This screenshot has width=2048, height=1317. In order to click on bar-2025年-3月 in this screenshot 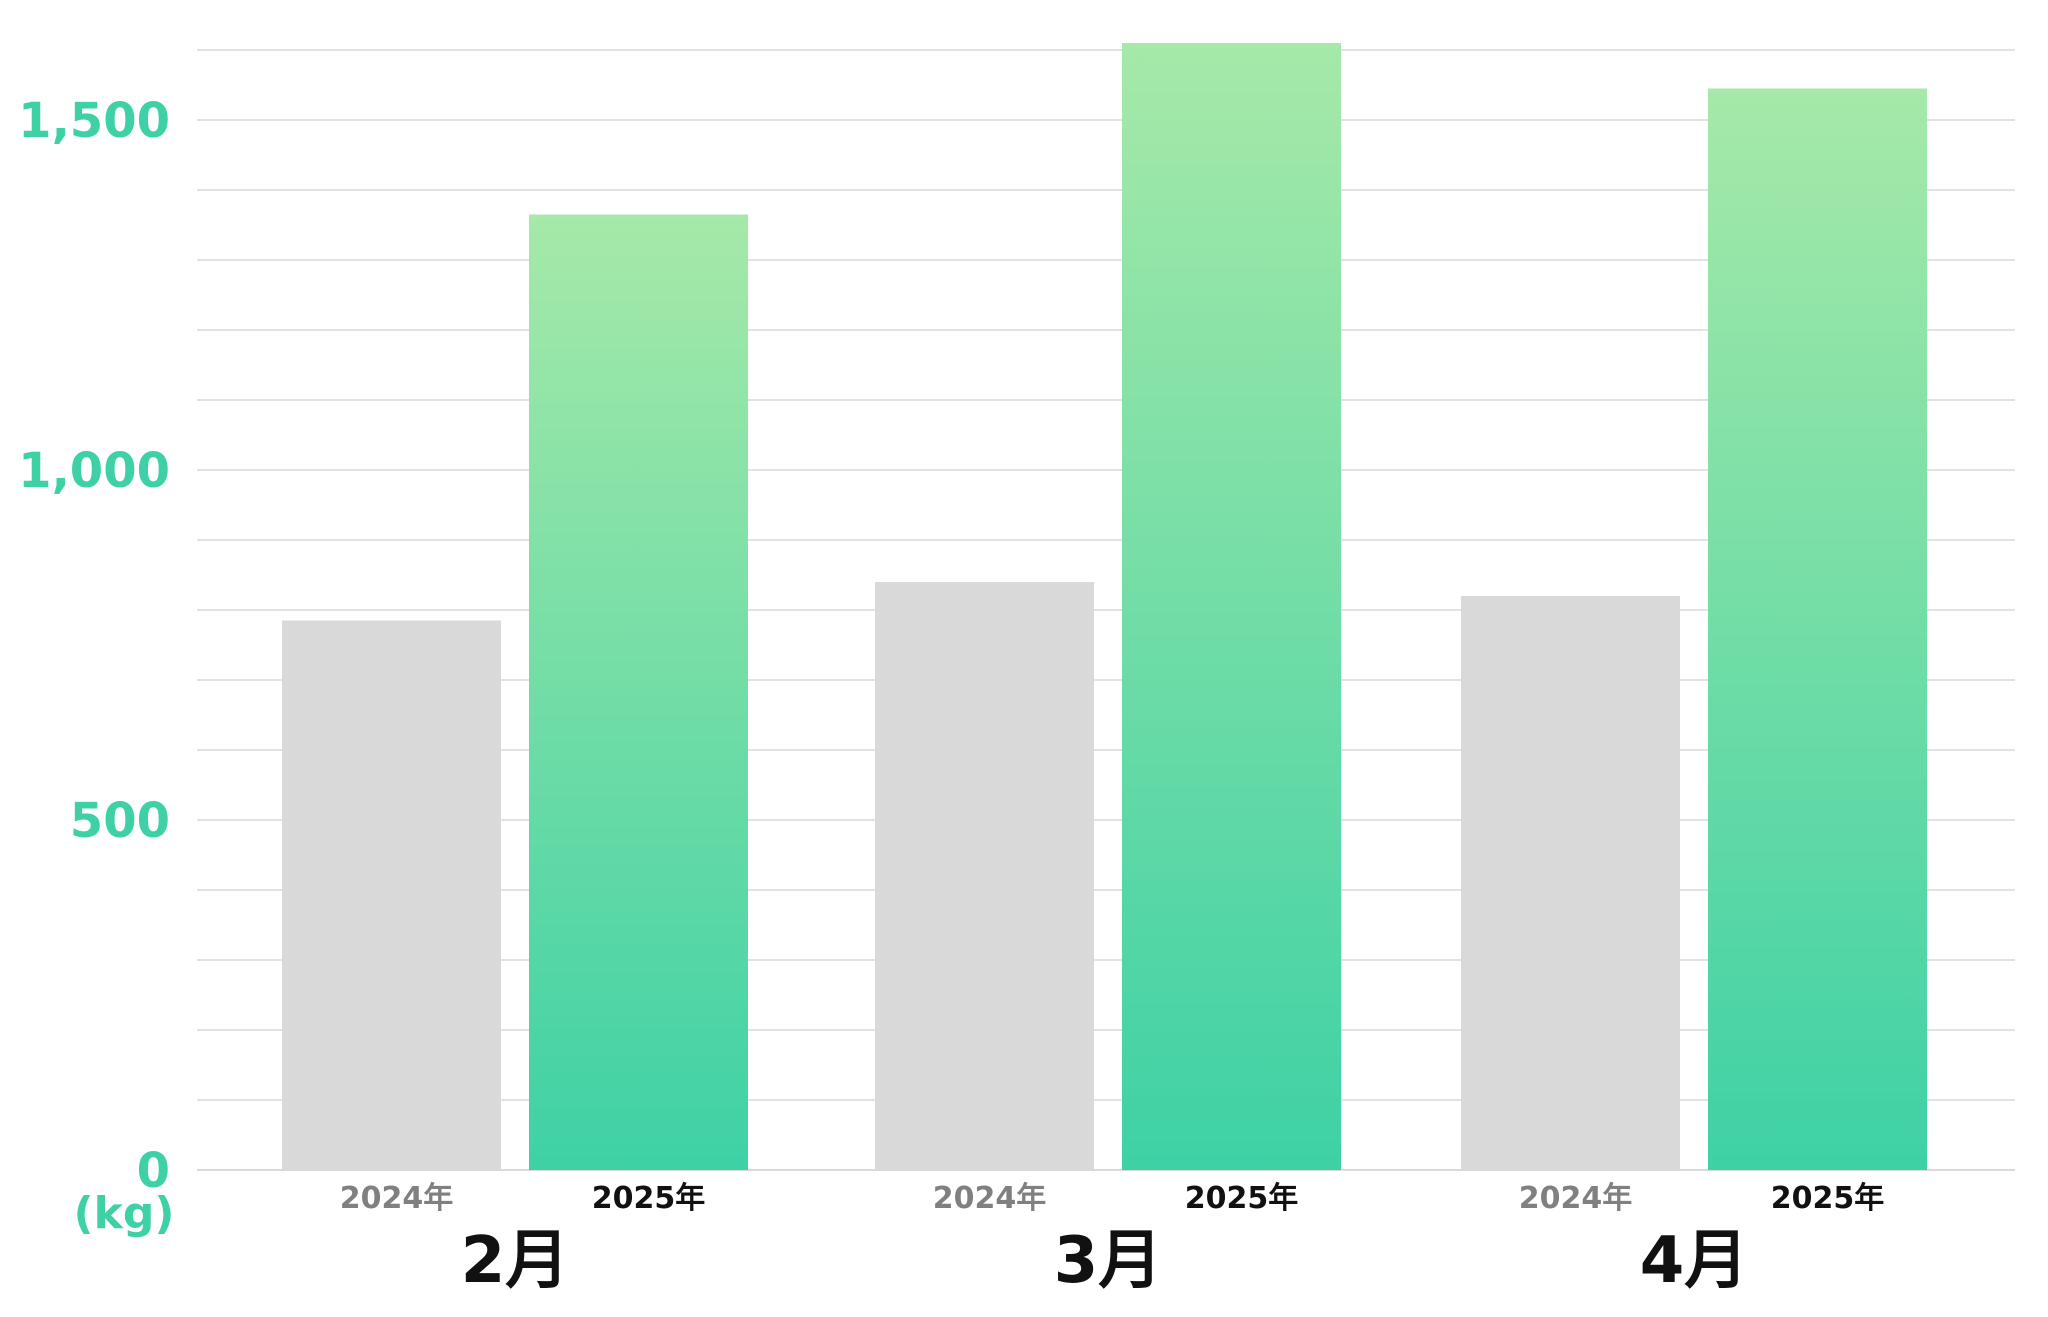, I will do `click(1231, 606)`.